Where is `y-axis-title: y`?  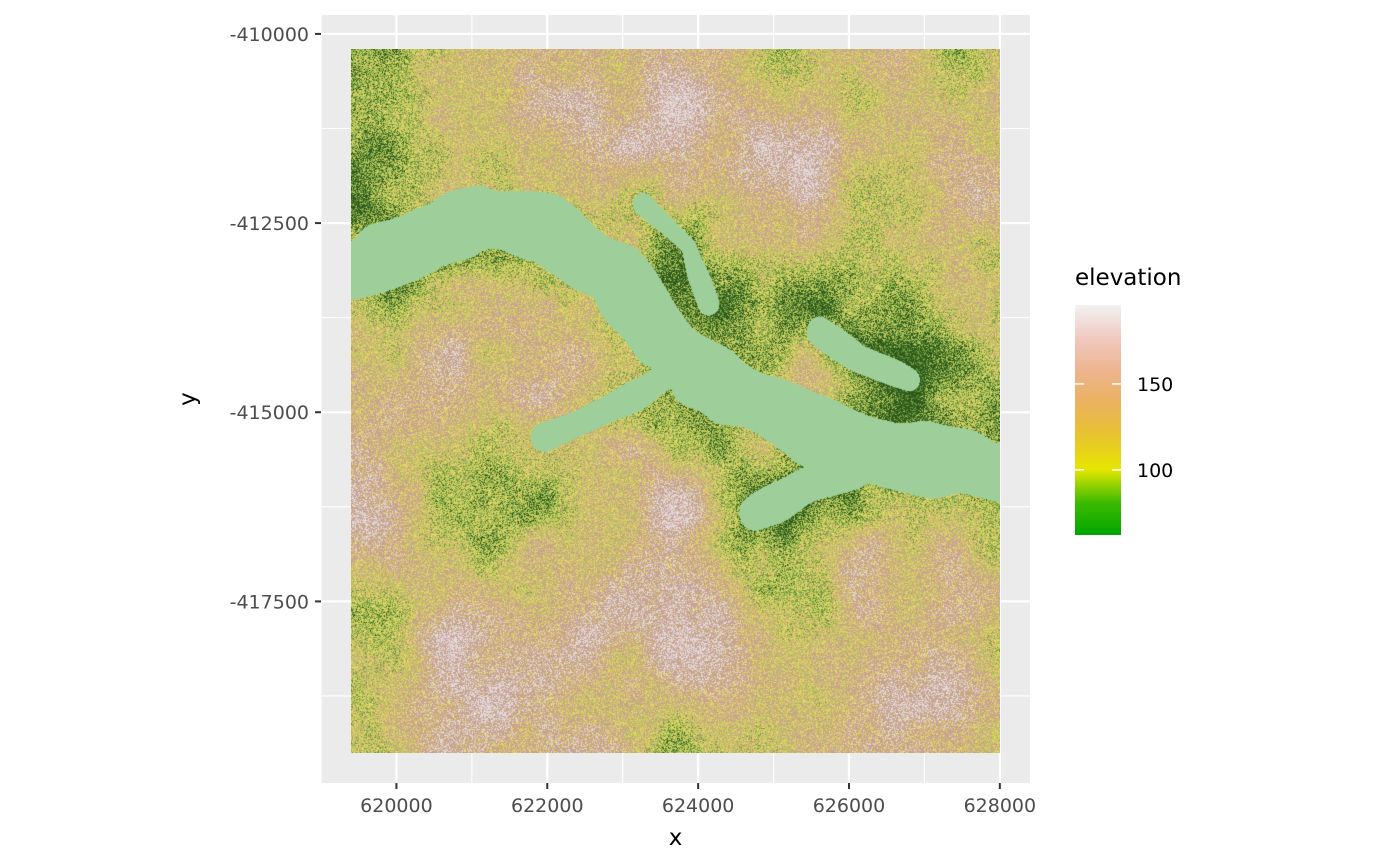 y-axis-title: y is located at coordinates (188, 399).